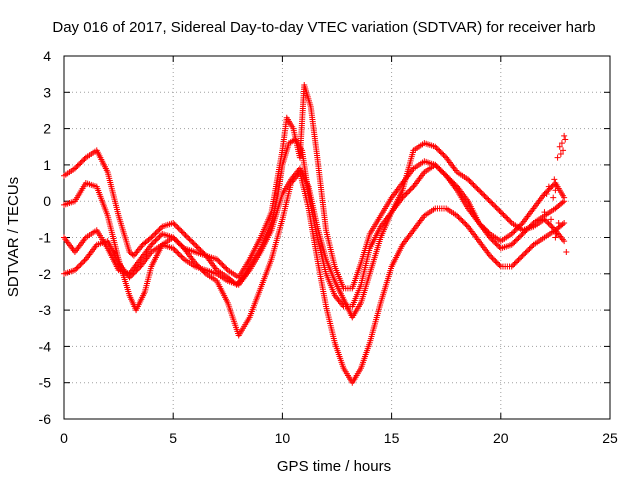 The width and height of the screenshot is (640, 480). Describe the element at coordinates (47, 92) in the screenshot. I see `y-tick-label: 3` at that location.